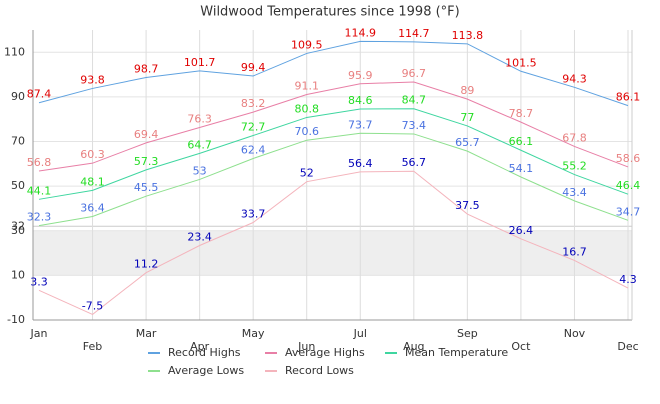 Image resolution: width=660 pixels, height=404 pixels. I want to click on data-label: 73.7, so click(360, 124).